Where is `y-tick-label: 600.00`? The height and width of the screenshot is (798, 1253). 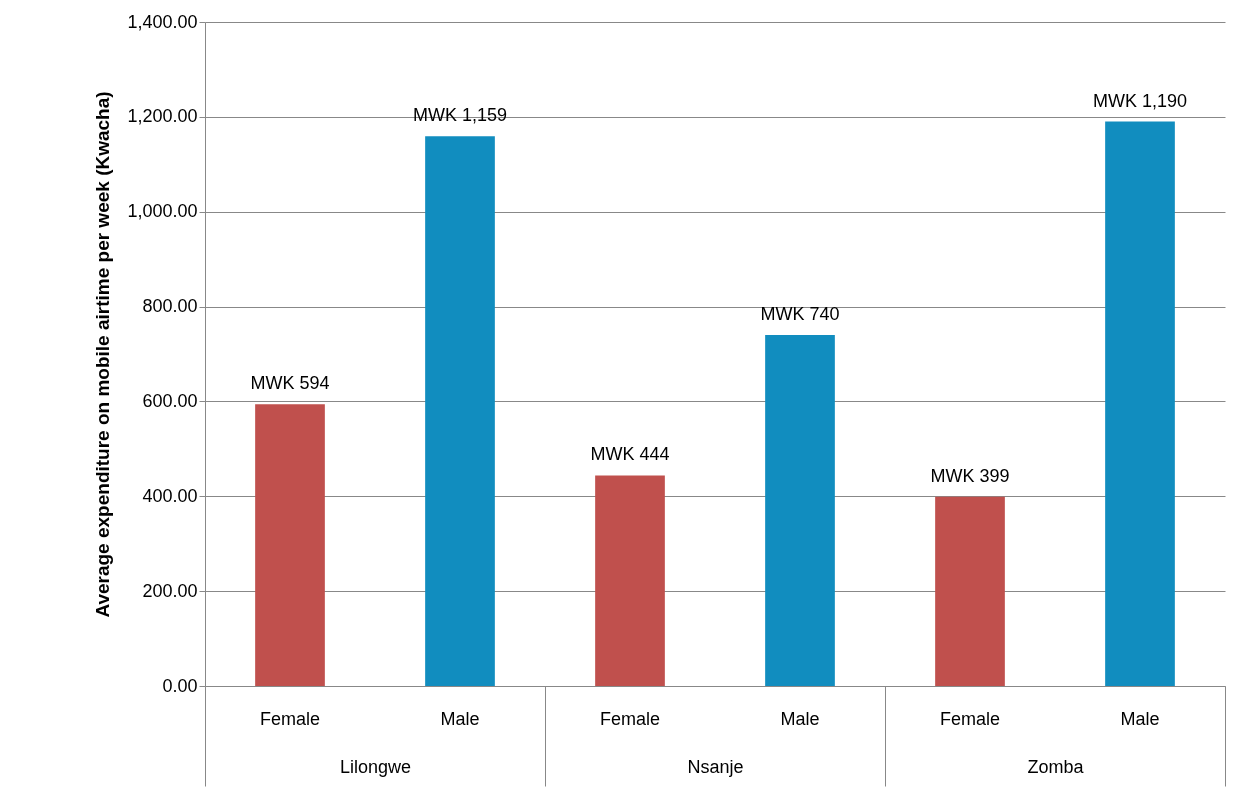 y-tick-label: 600.00 is located at coordinates (170, 400).